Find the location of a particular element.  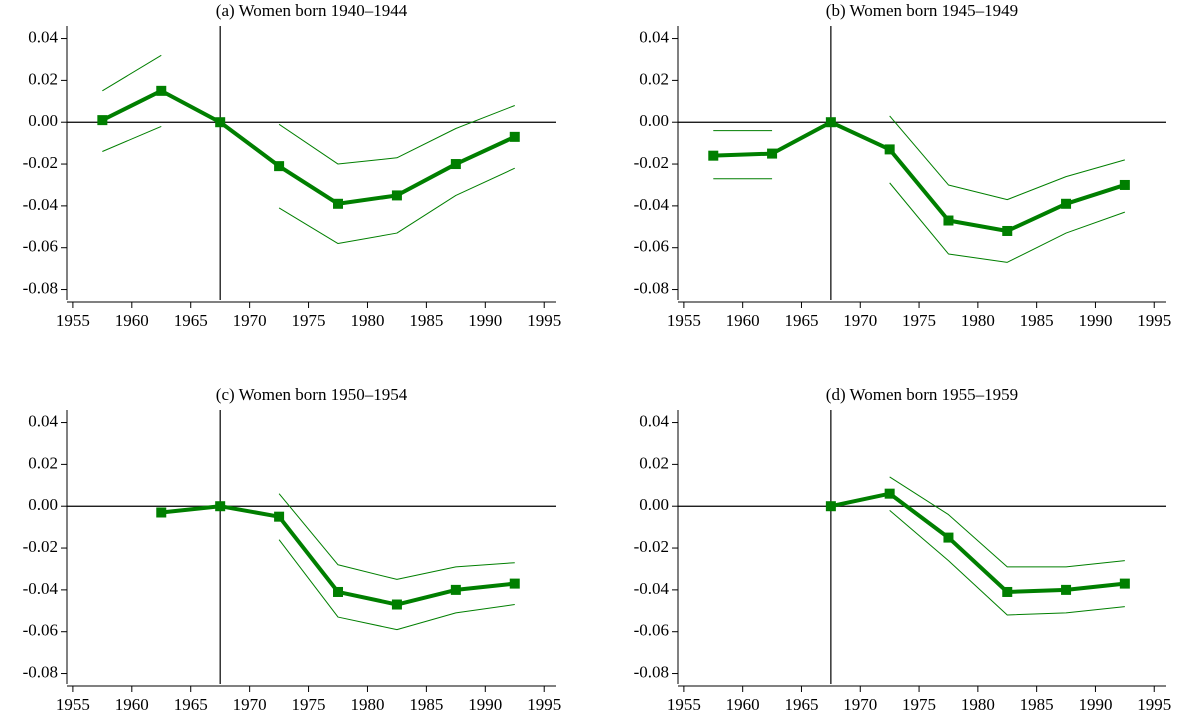

estimate-line is located at coordinates (978, 542).